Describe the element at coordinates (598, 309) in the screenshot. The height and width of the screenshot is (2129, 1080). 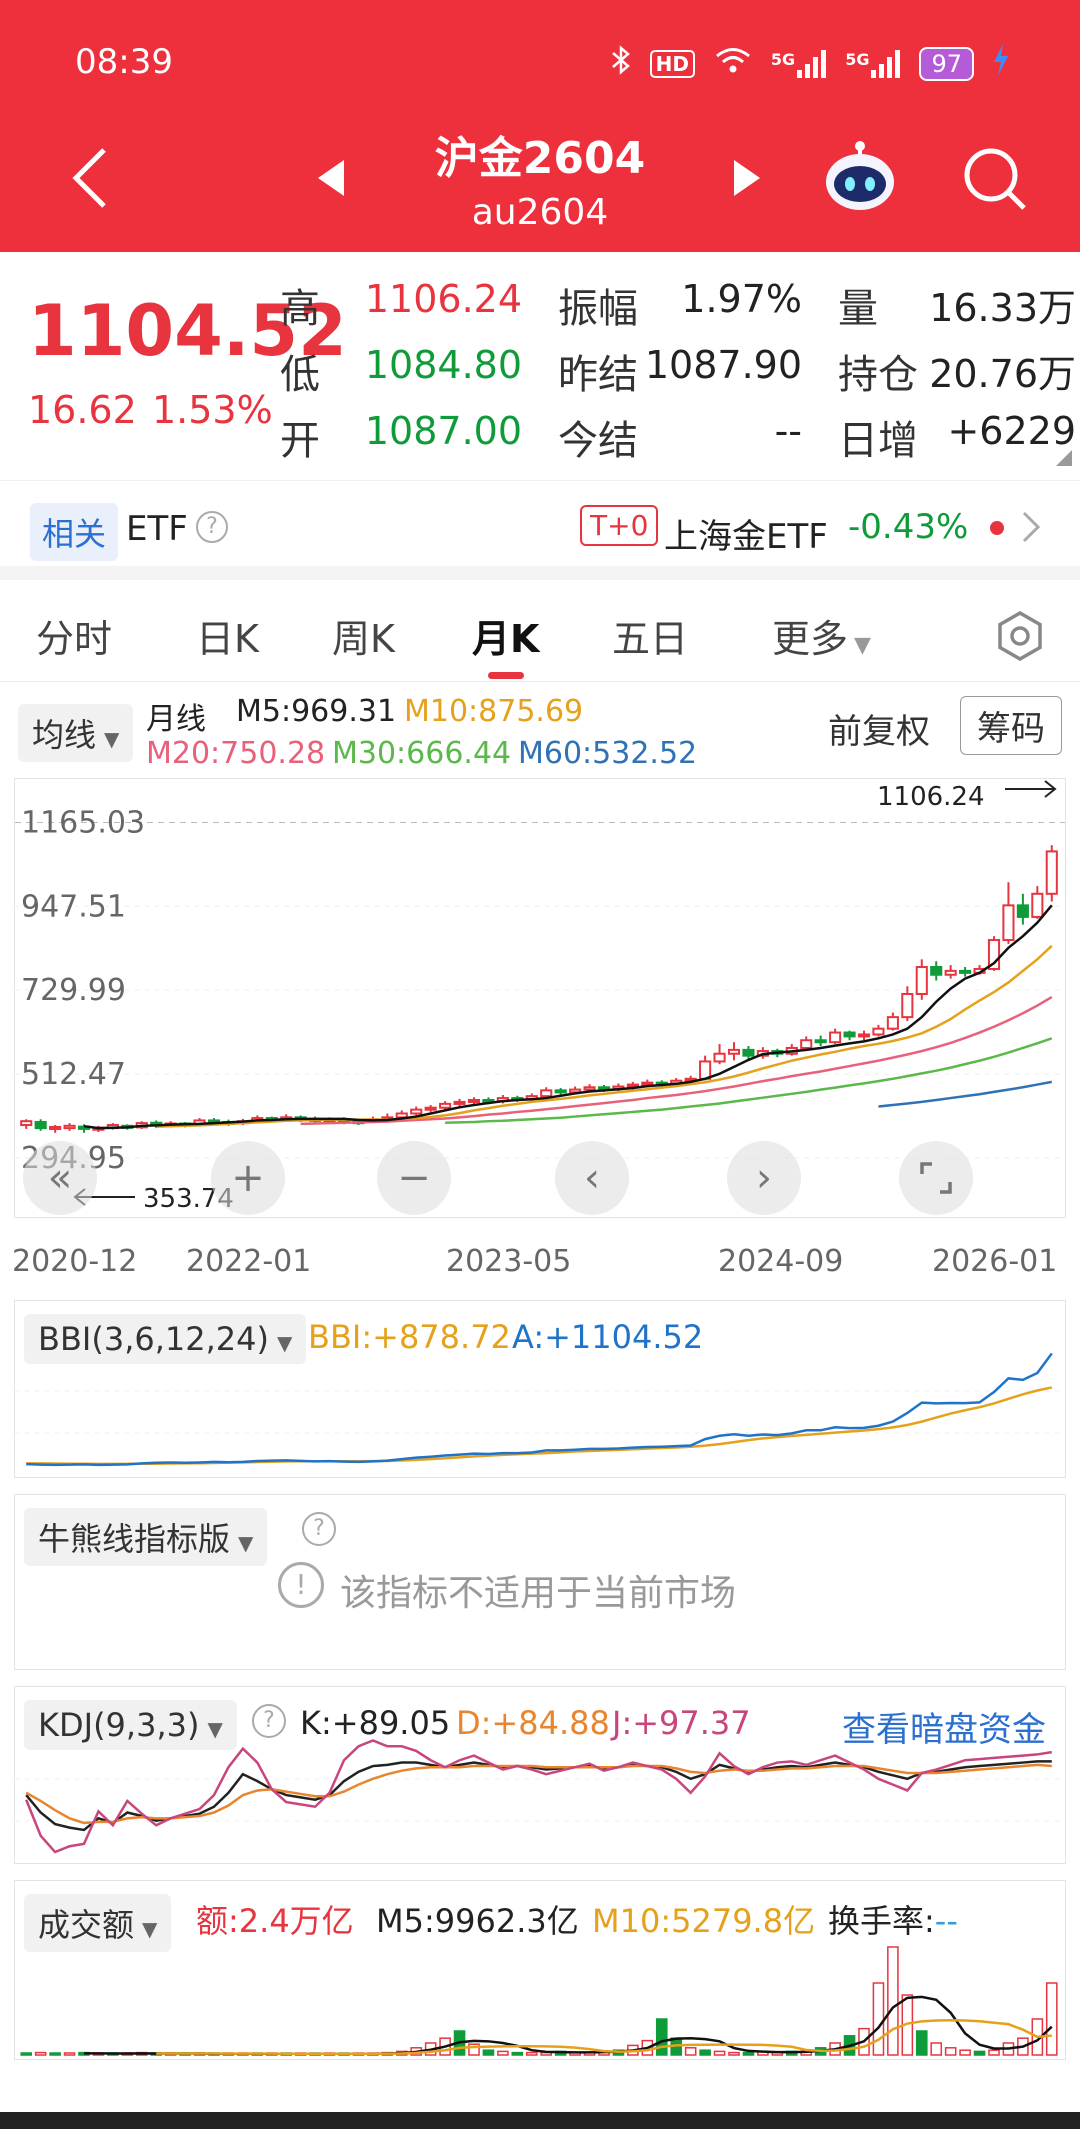
I see `label-amplitude: 振幅` at that location.